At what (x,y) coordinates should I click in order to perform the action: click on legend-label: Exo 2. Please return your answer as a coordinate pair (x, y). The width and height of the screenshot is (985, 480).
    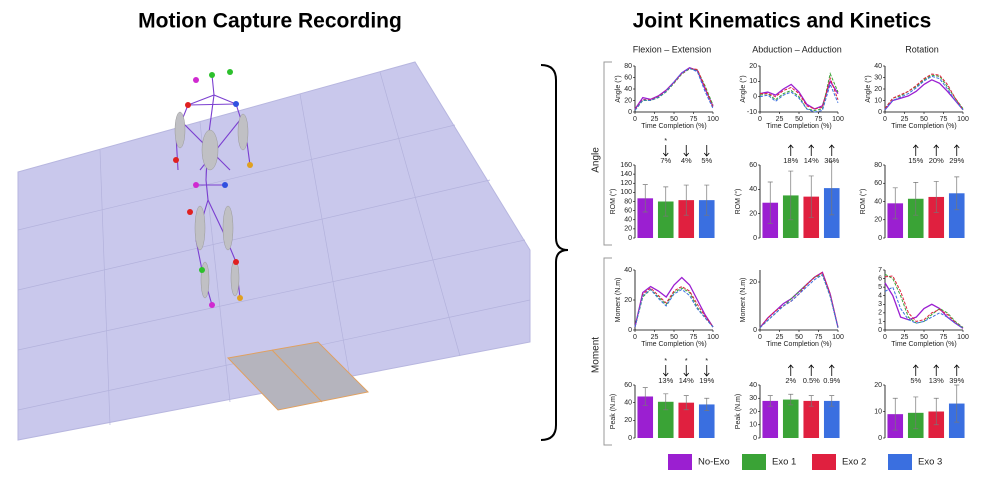
    Looking at the image, I should click on (854, 462).